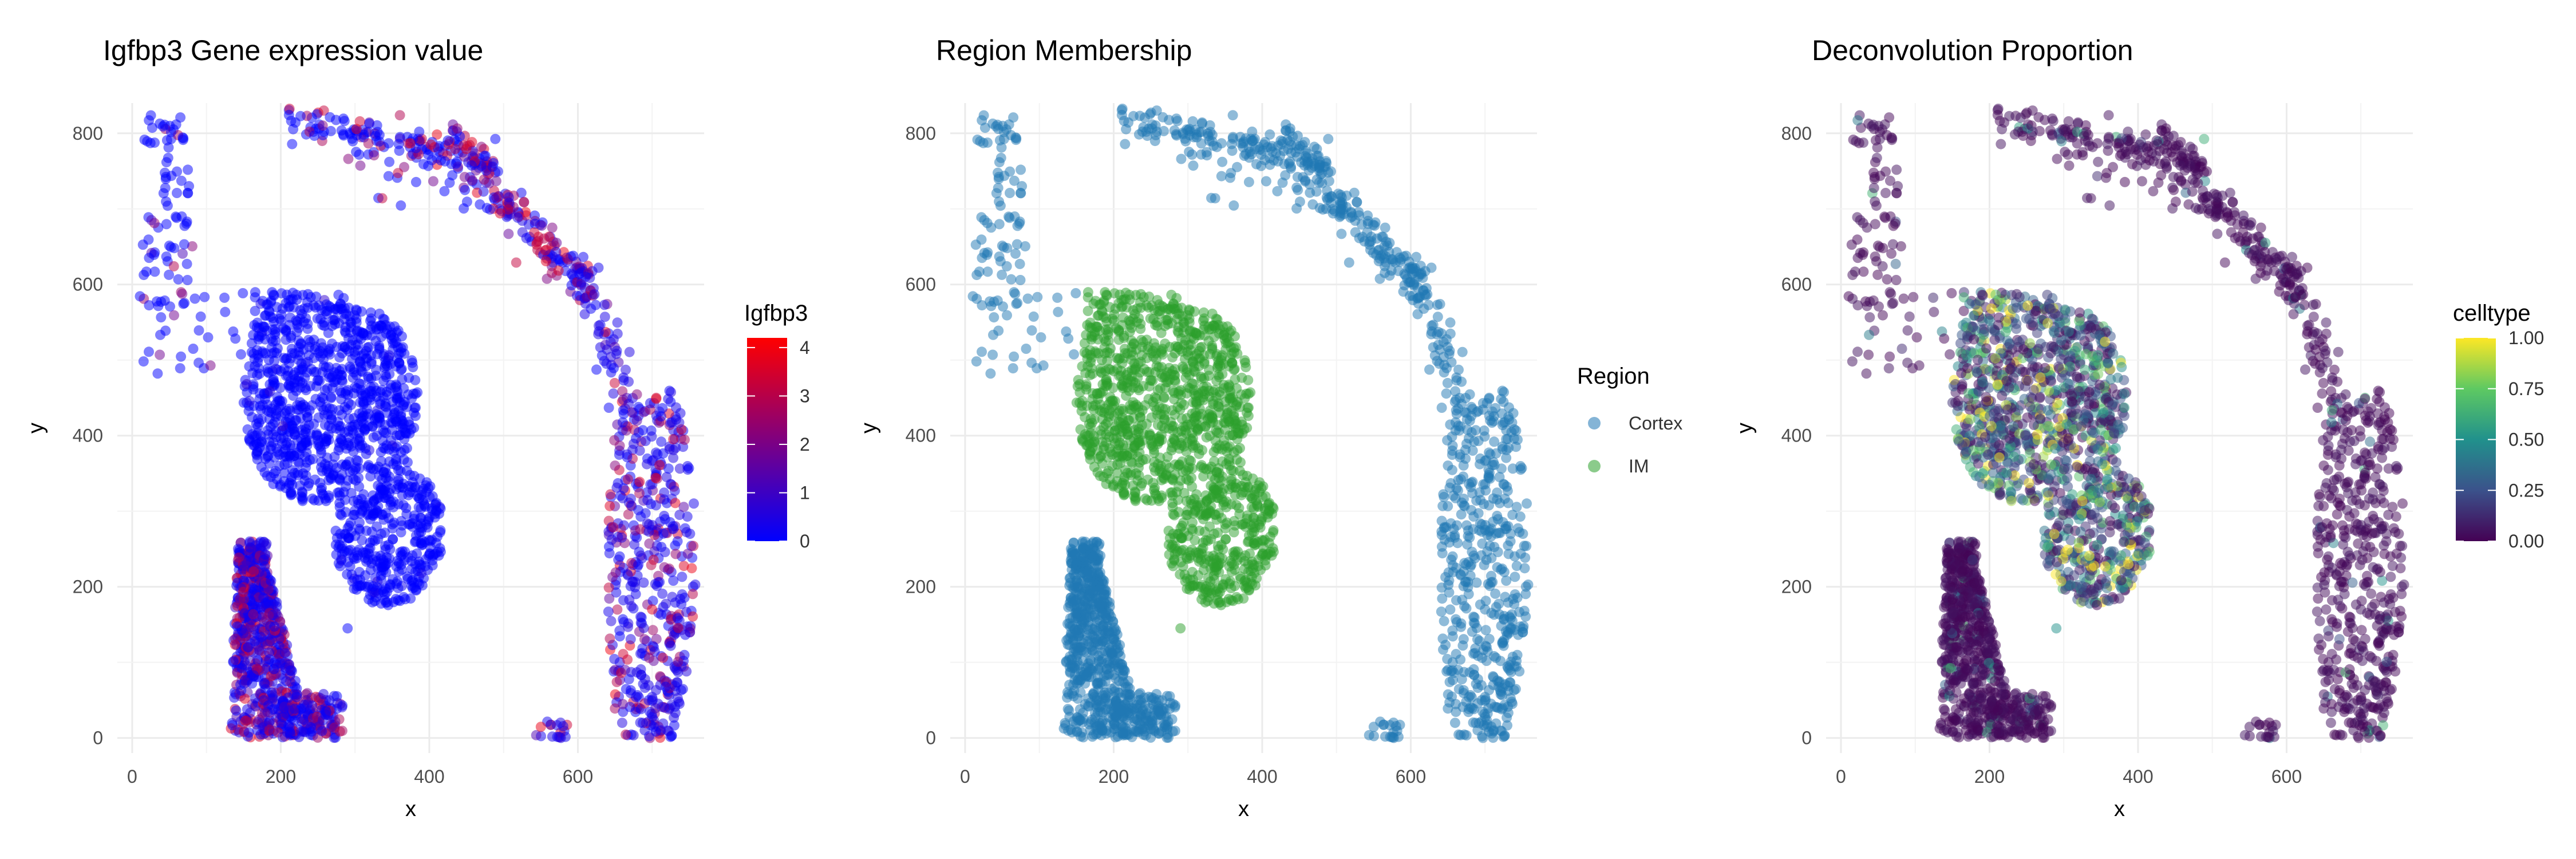  I want to click on y-tick-label: 800, so click(88, 133).